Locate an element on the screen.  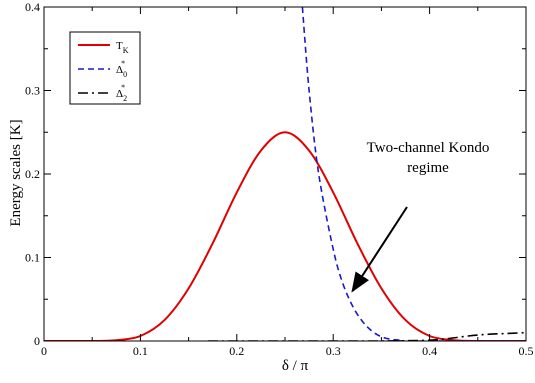
annotation: Two-channel Kondo regime is located at coordinates (420, 216).